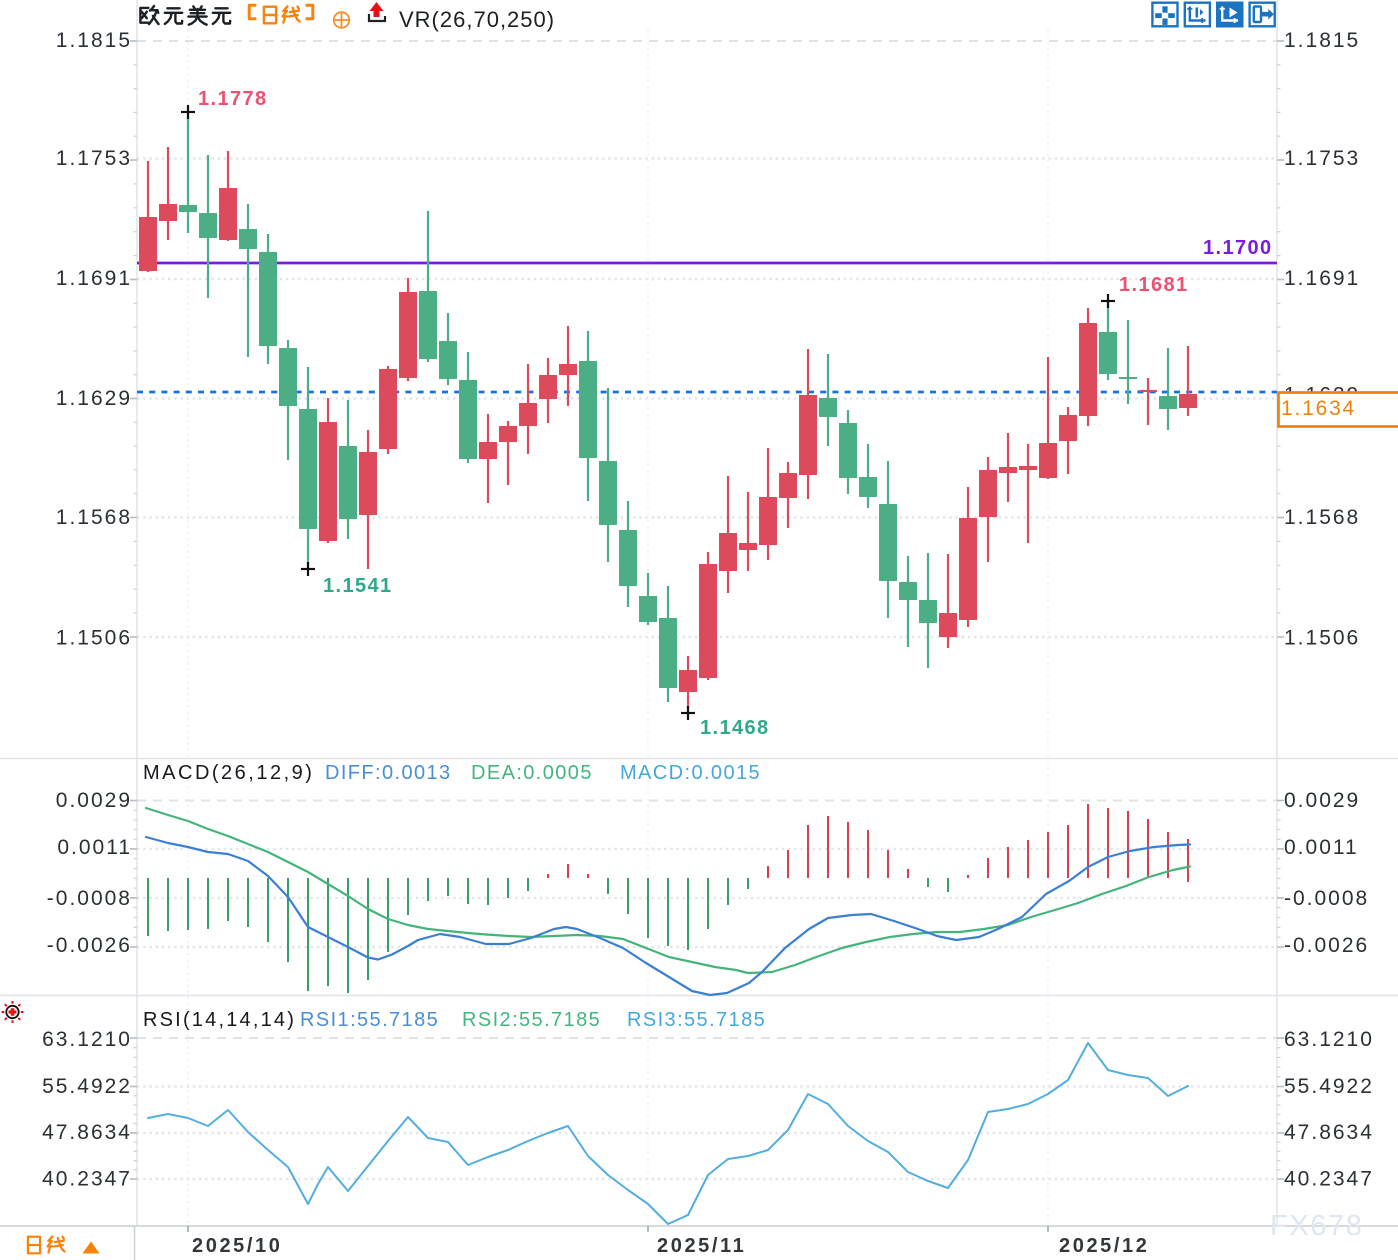 The height and width of the screenshot is (1260, 1398). What do you see at coordinates (690, 773) in the screenshot?
I see `svg-text: MACD:0.0015` at bounding box center [690, 773].